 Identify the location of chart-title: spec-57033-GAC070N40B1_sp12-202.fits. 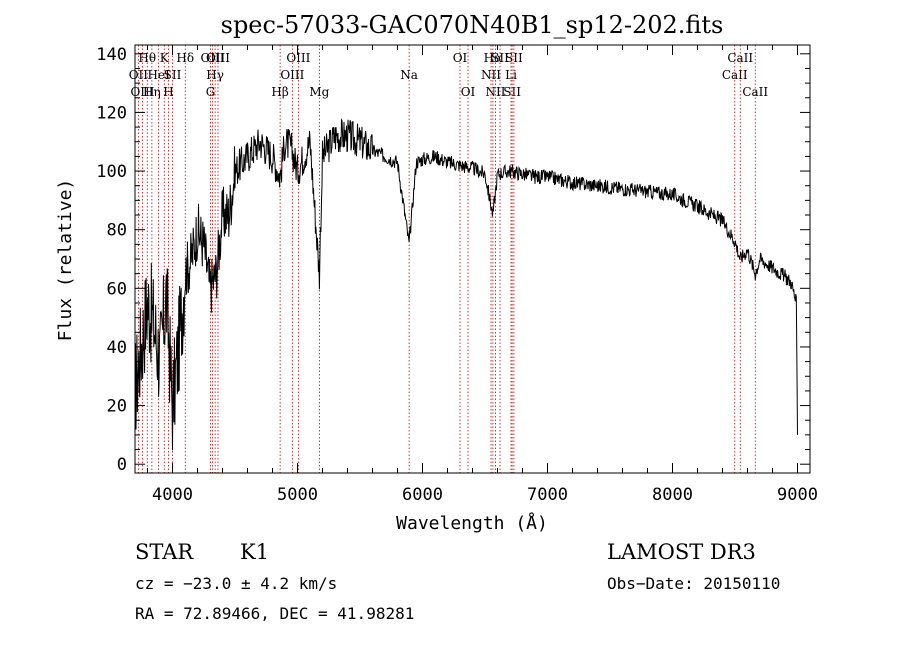
(472, 25).